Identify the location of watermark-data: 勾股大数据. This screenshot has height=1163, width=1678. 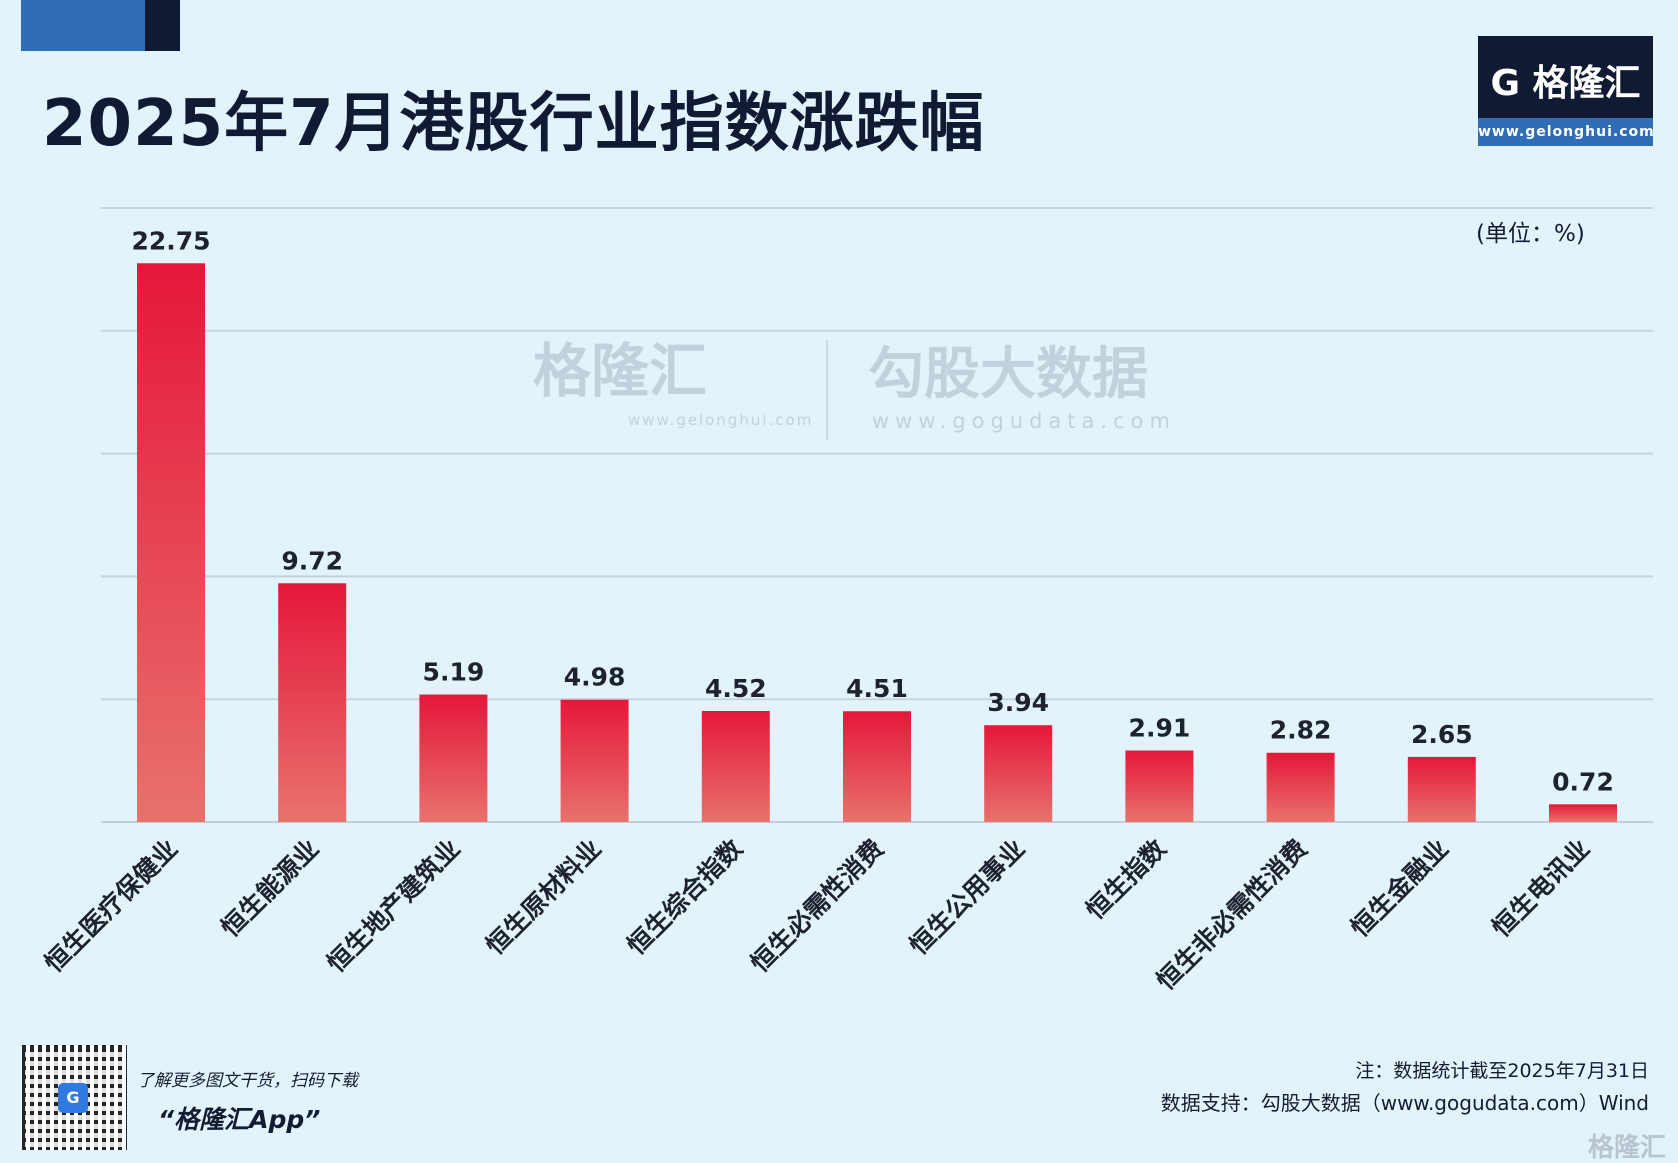
(1008, 374).